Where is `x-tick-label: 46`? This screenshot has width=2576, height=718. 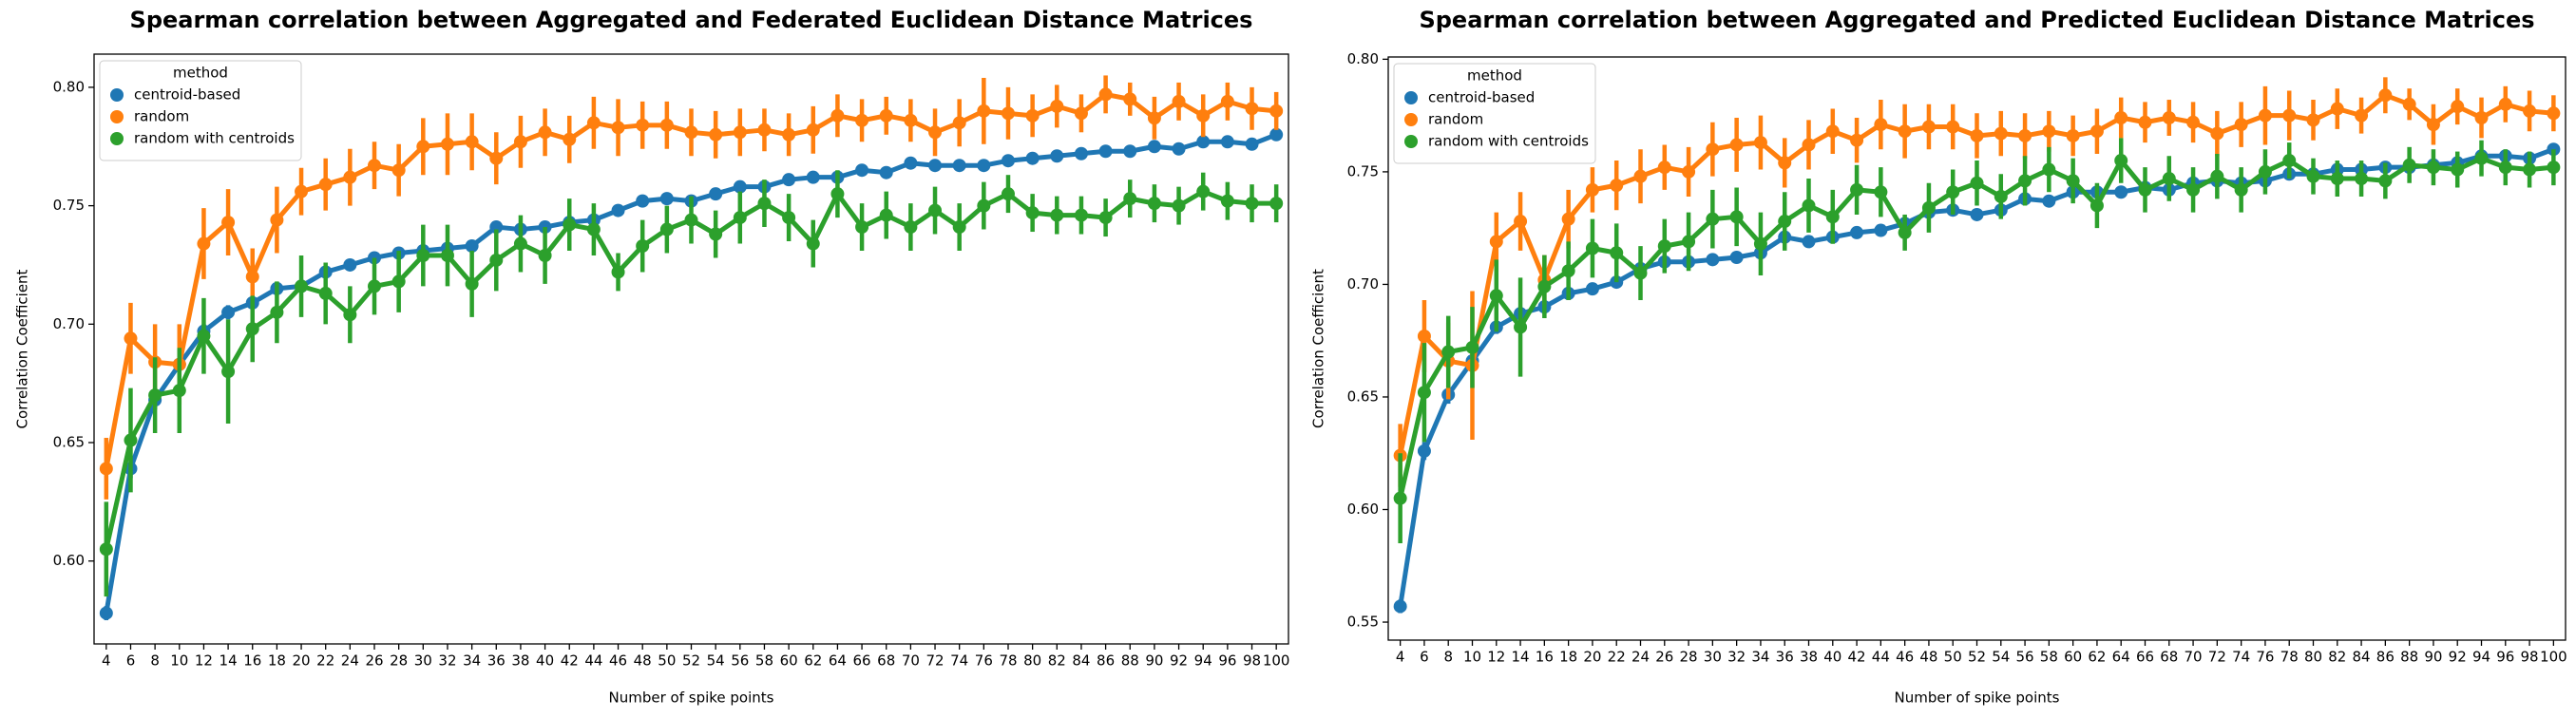 x-tick-label: 46 is located at coordinates (618, 661).